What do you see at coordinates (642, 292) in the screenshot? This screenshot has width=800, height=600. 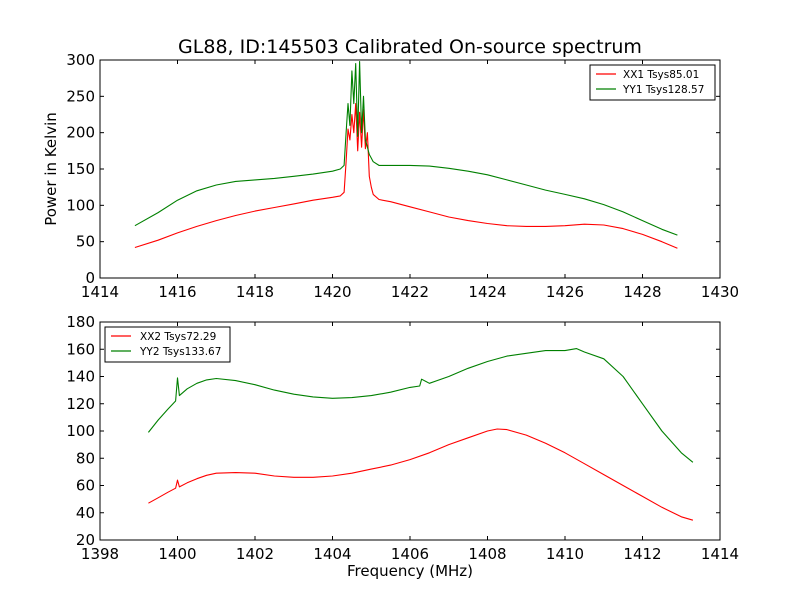 I see `top-x-tick-label: 1428` at bounding box center [642, 292].